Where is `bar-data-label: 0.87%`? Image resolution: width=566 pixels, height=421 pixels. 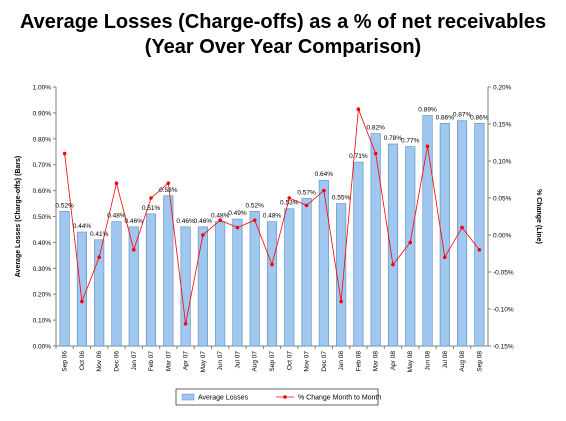
bar-data-label: 0.87% is located at coordinates (462, 115).